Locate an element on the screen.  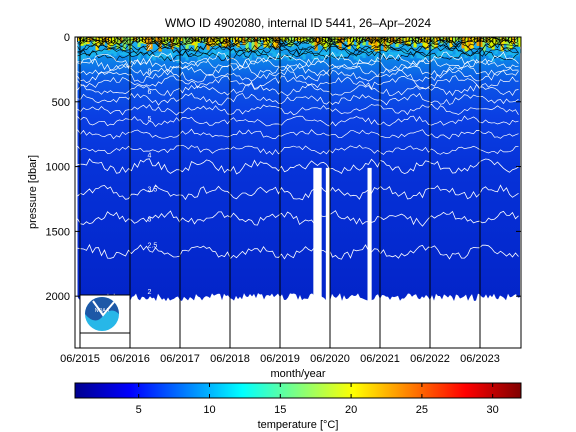
x-tick-label-5: 06/2020 is located at coordinates (330, 359).